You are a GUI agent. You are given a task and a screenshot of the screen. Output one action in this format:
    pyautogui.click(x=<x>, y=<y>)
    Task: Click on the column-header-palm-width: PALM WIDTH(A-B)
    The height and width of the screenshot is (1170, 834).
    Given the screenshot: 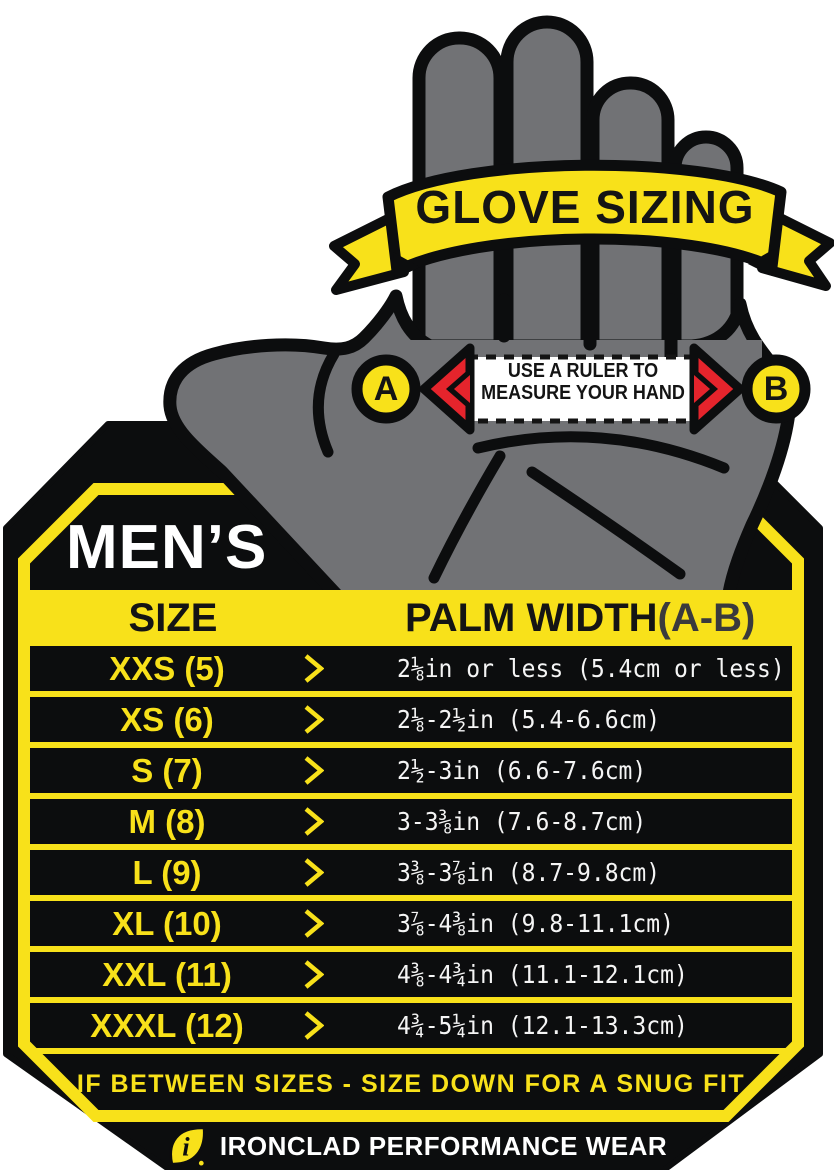 What is the action you would take?
    pyautogui.click(x=580, y=618)
    